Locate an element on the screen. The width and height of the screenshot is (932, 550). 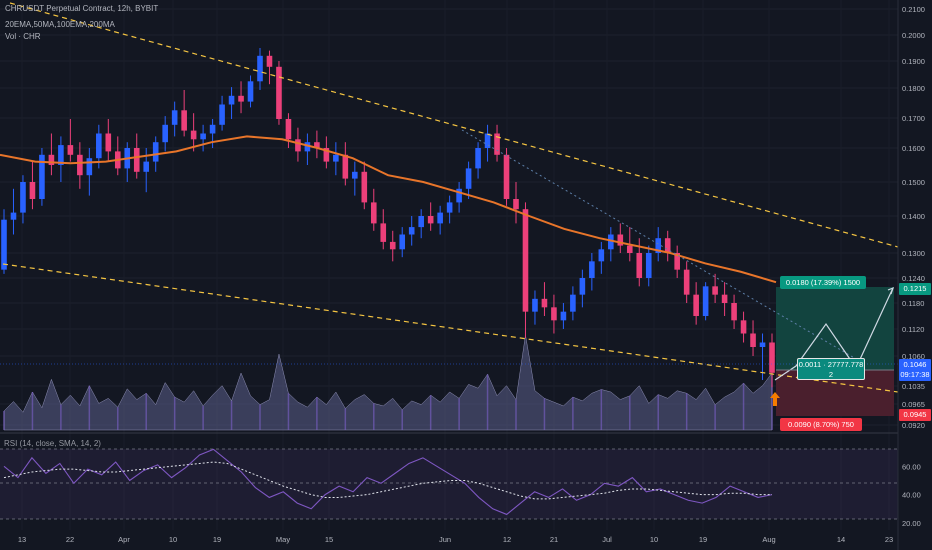
time-tick-label: 13 is located at coordinates (22, 539).